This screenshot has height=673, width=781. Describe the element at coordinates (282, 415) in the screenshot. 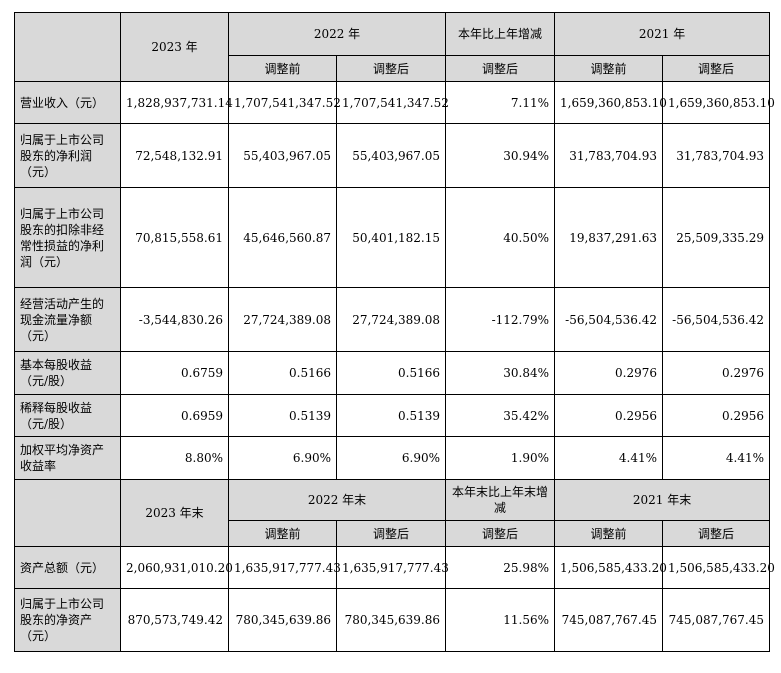

I see `cell-2022-before: 0.5139` at that location.